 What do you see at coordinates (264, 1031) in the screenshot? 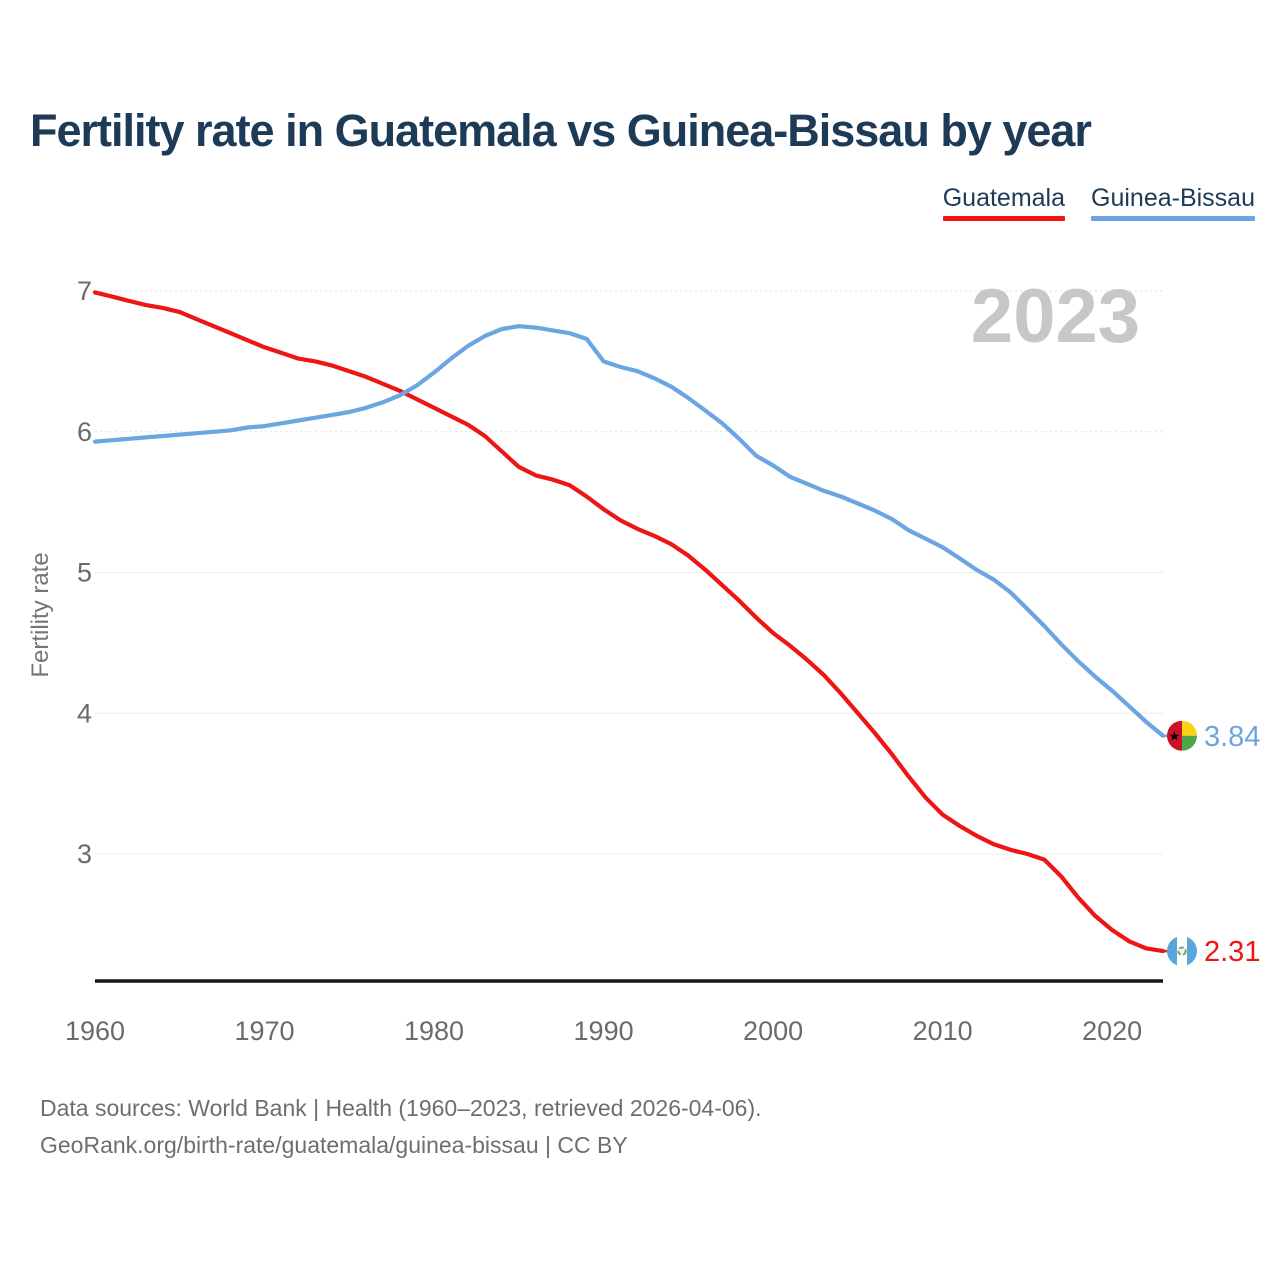
I see `x-tick-label-1970: 1970` at bounding box center [264, 1031].